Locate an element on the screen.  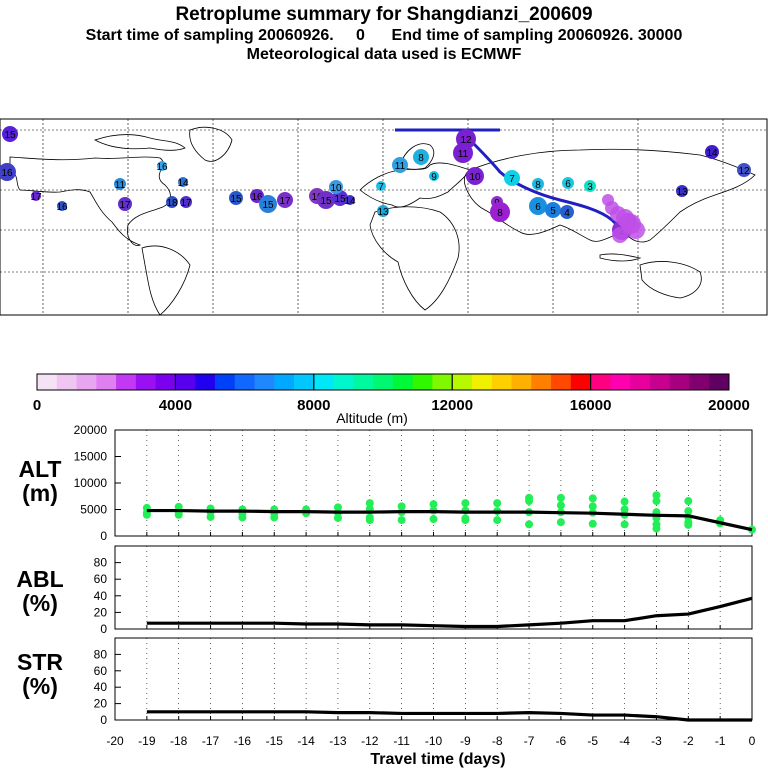
x-tick-label: -6 is located at coordinates (561, 741).